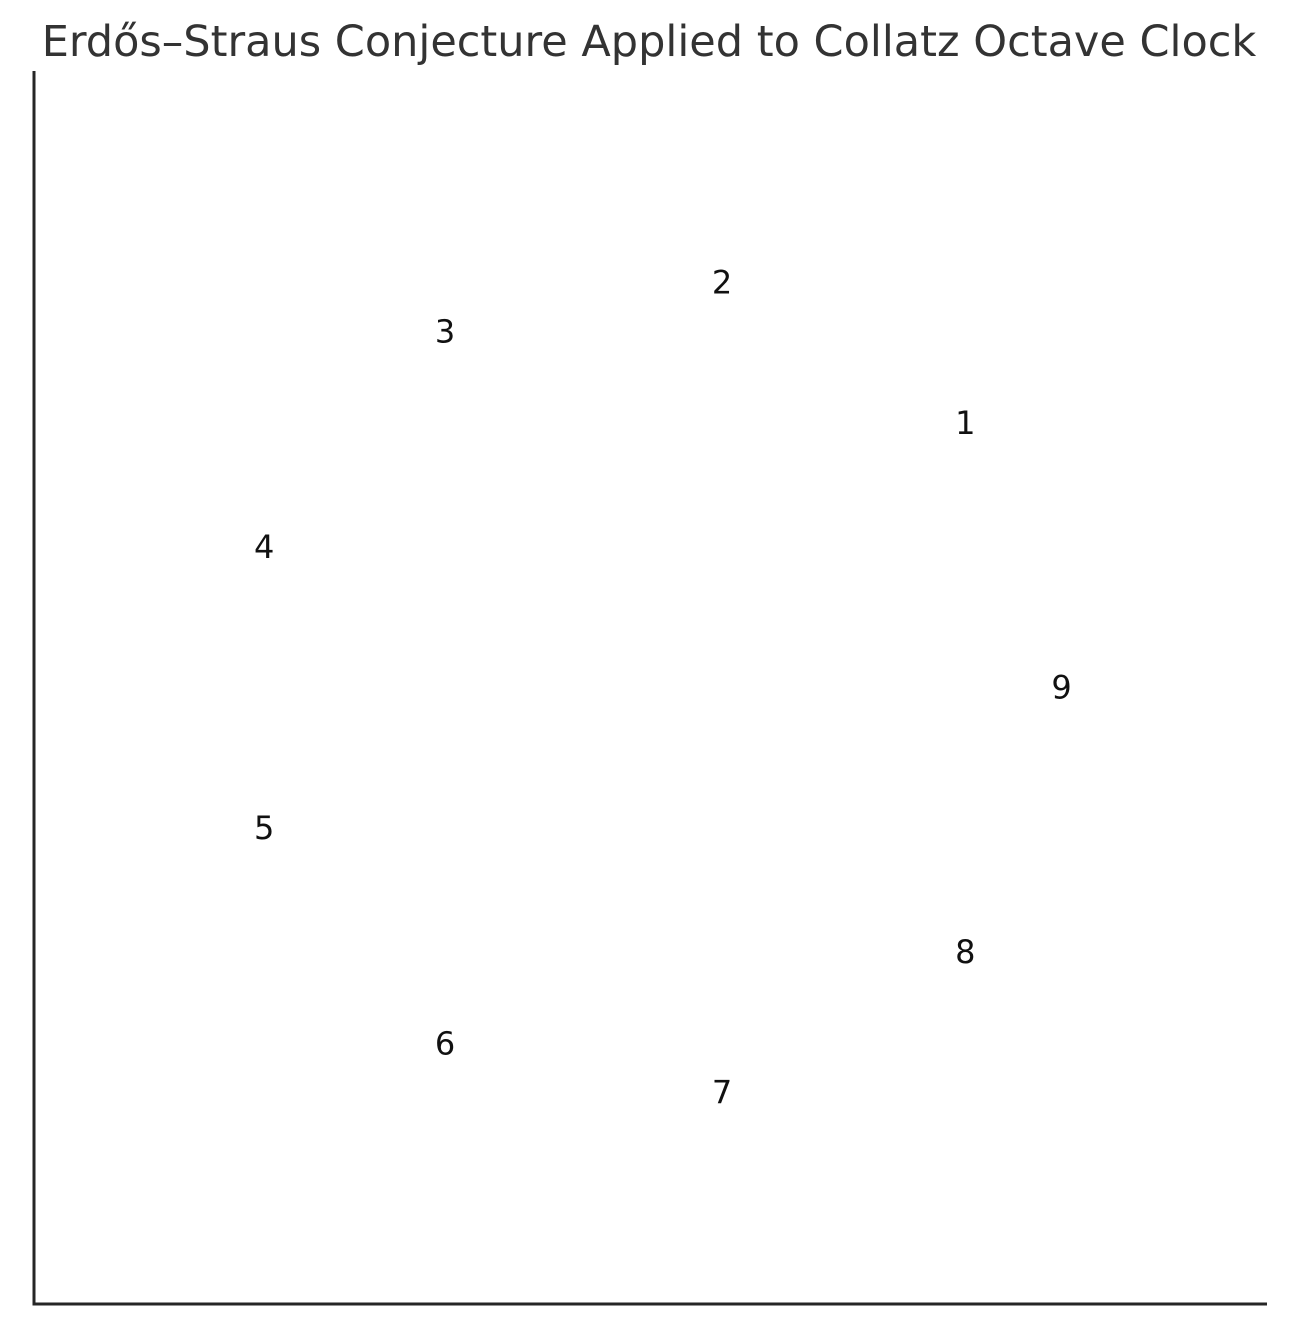 The width and height of the screenshot is (1297, 1324). Describe the element at coordinates (965, 952) in the screenshot. I see `point-label-8: 8` at that location.